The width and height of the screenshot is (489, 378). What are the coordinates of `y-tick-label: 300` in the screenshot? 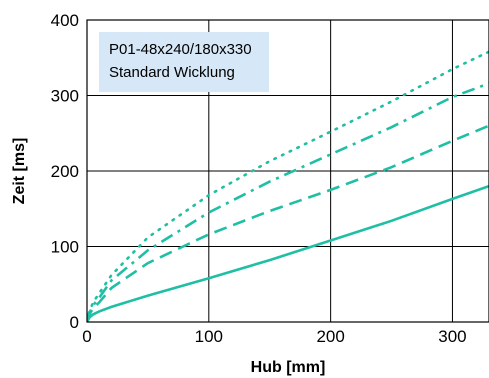 It's located at (65, 96).